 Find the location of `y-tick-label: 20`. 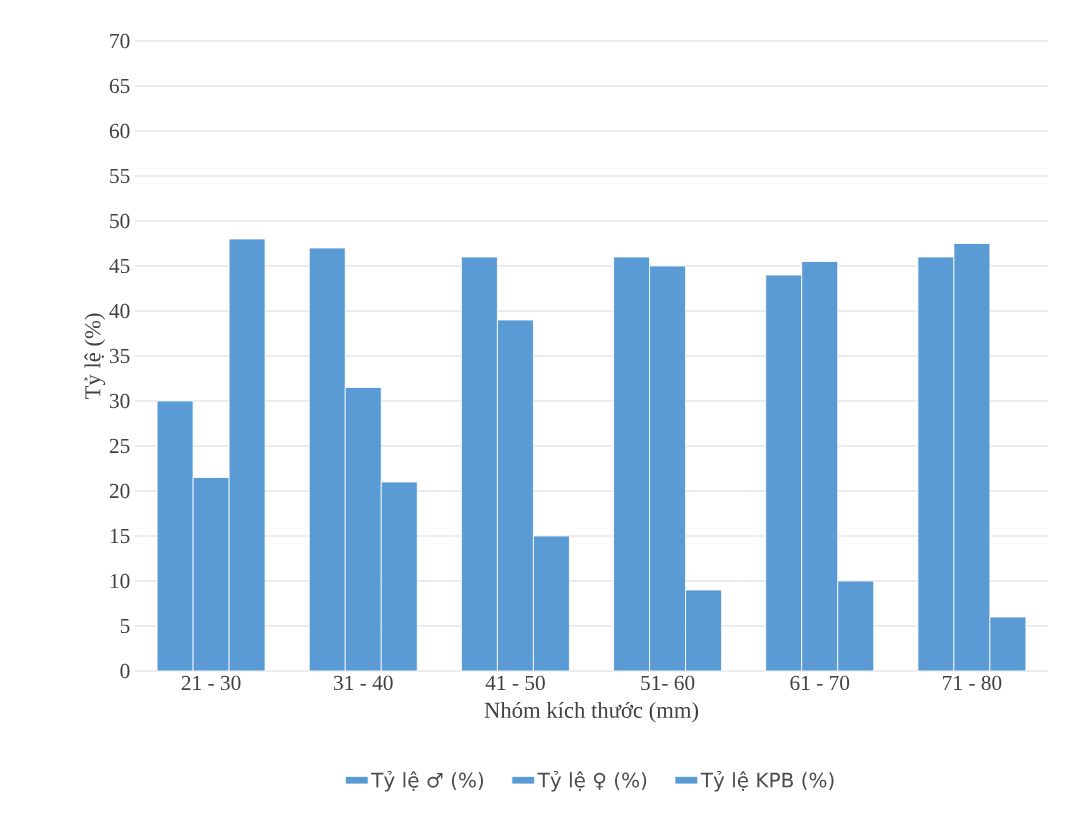

y-tick-label: 20 is located at coordinates (119, 491).